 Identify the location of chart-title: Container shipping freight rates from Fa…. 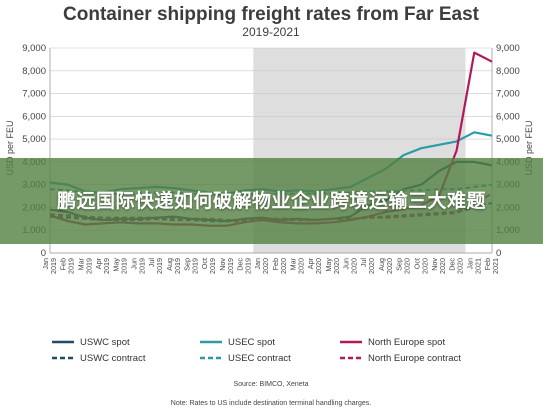
(271, 14).